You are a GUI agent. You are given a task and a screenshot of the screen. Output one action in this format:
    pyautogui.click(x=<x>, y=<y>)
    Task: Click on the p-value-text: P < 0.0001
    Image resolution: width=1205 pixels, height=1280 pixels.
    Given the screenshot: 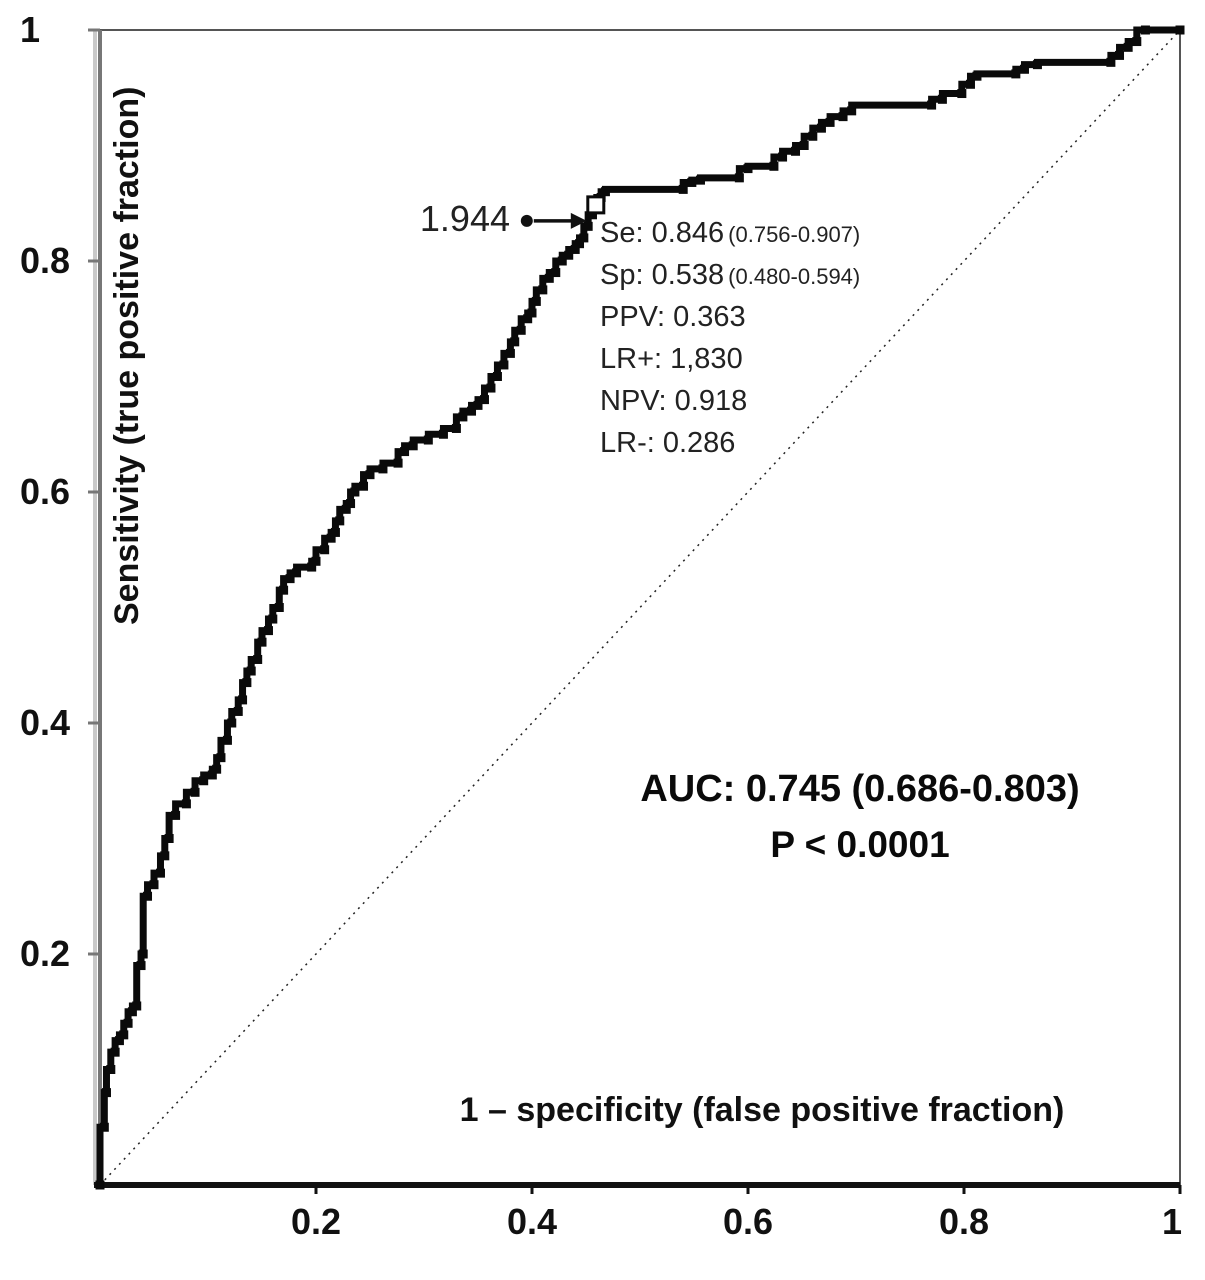 What is the action you would take?
    pyautogui.click(x=860, y=844)
    